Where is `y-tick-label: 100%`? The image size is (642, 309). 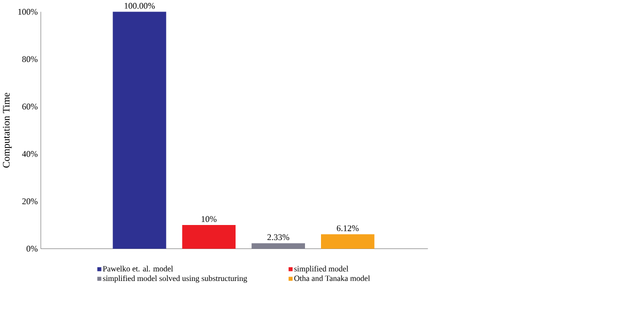
y-tick-label: 100% is located at coordinates (28, 11).